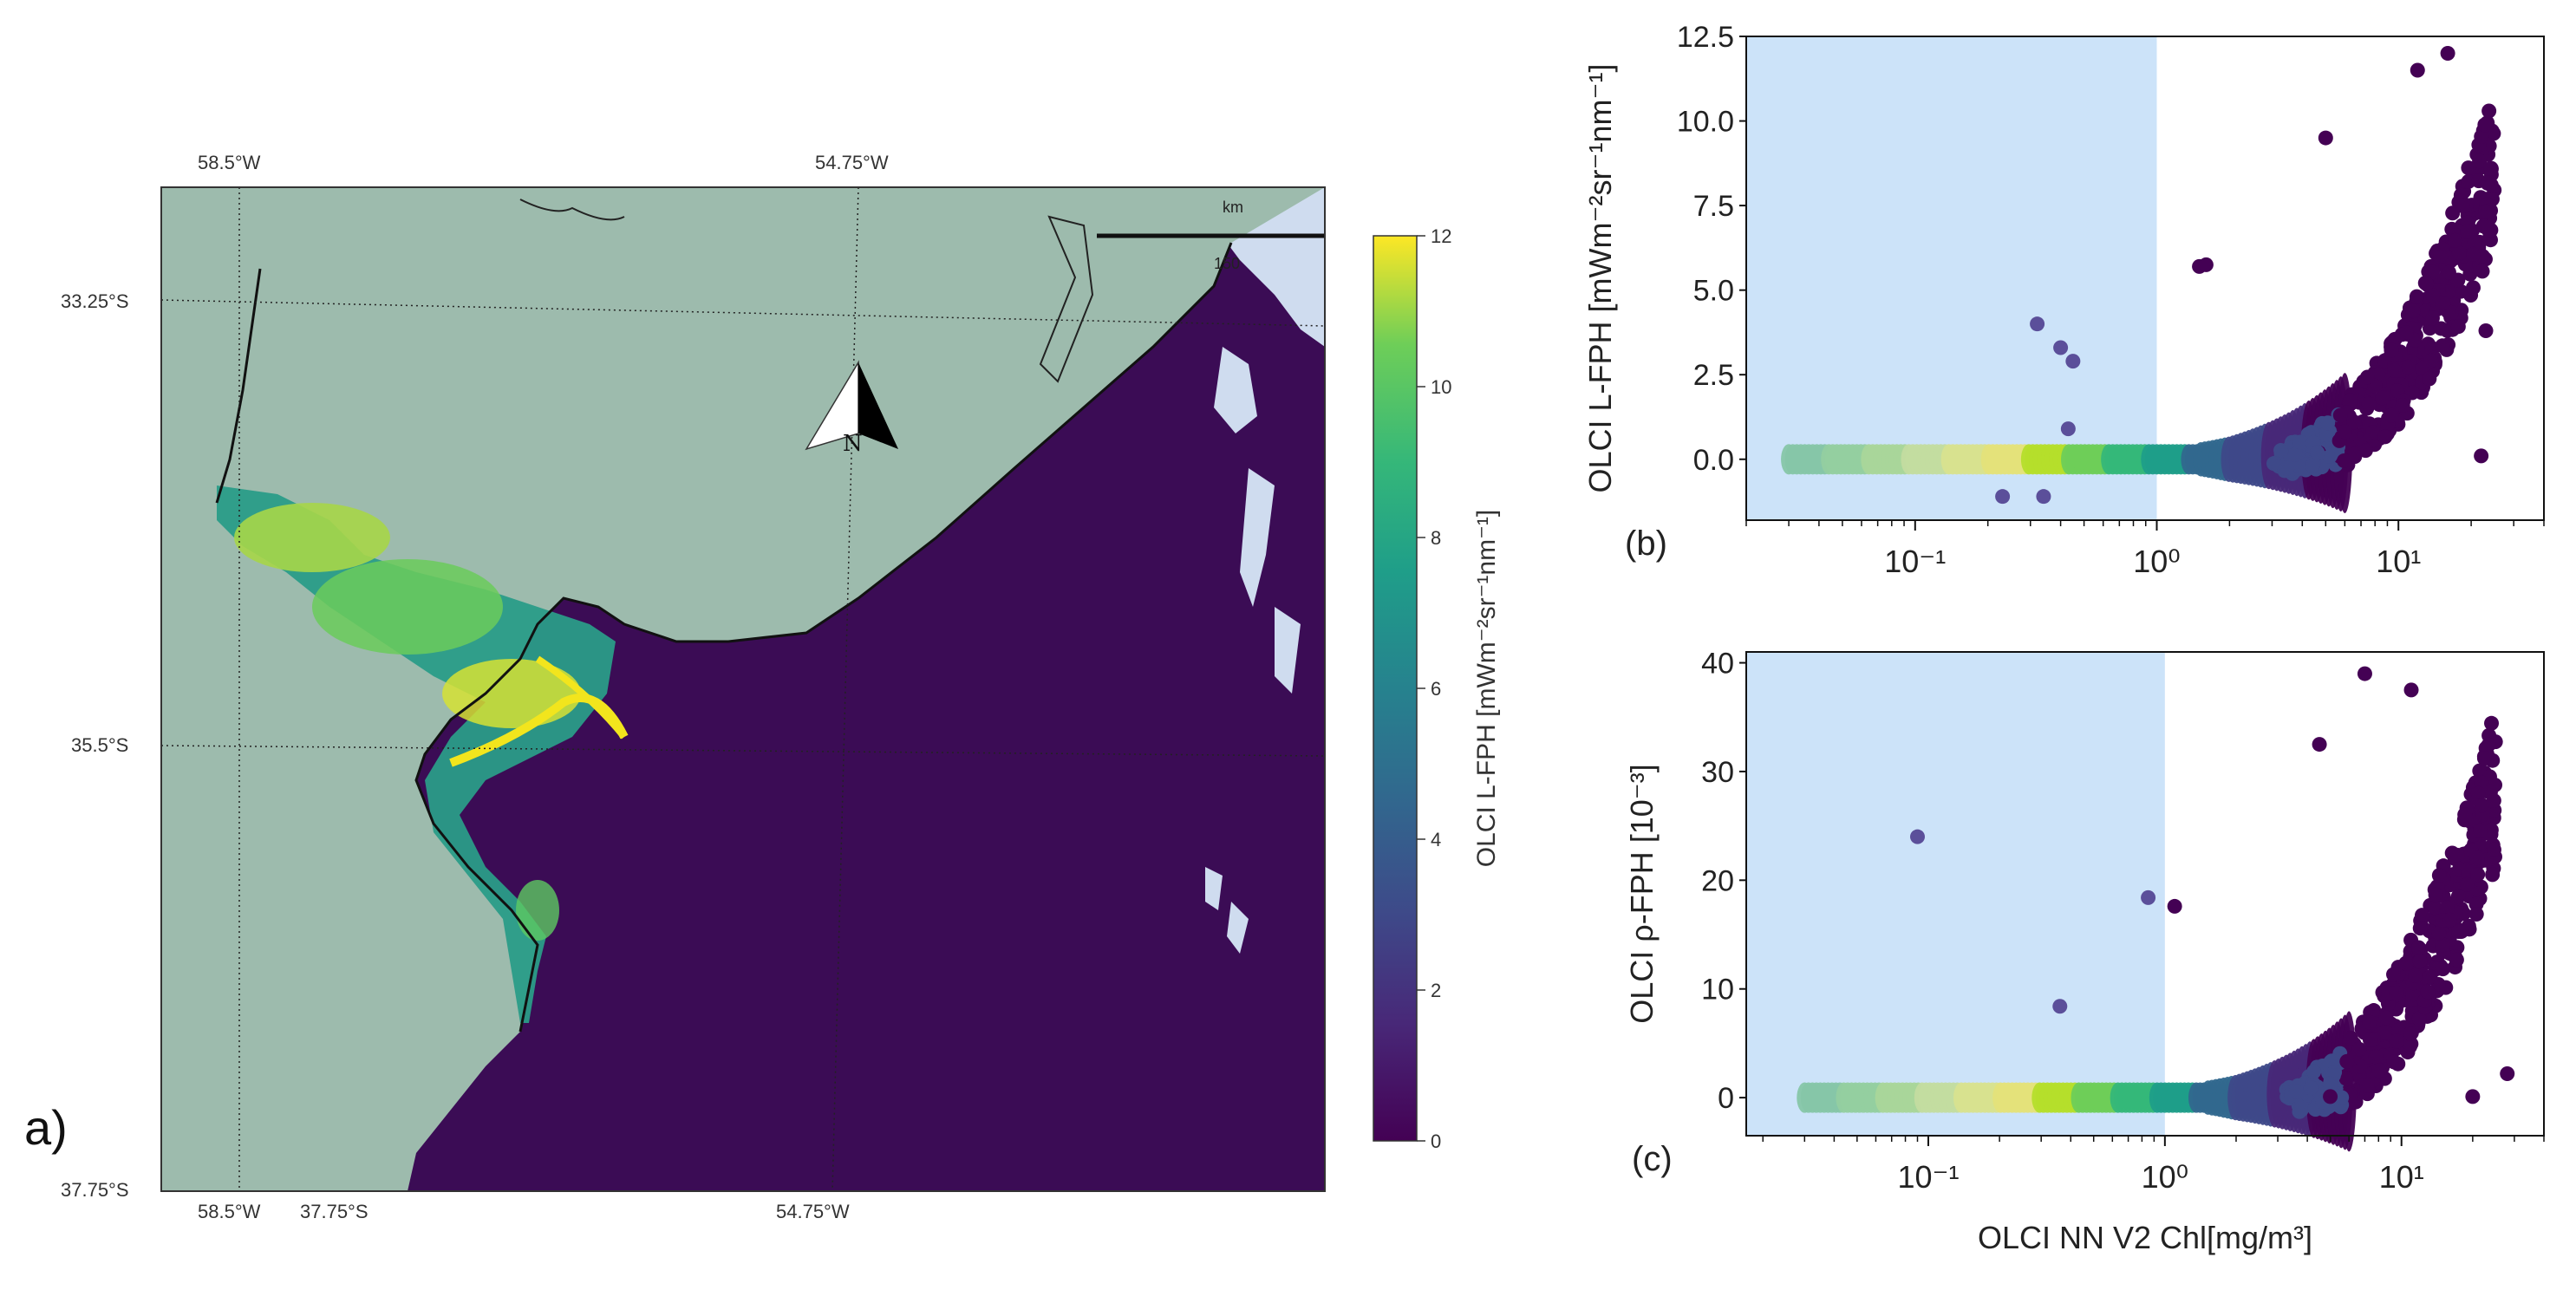  What do you see at coordinates (1713, 291) in the screenshot?
I see `y-tick-label: 5.0` at bounding box center [1713, 291].